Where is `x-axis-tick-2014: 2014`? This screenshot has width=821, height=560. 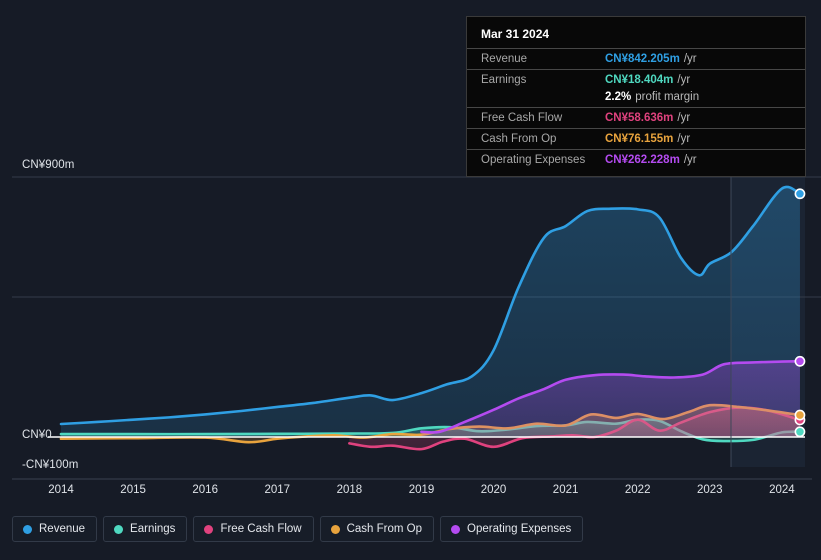
x-axis-tick-2014: 2014 is located at coordinates (61, 490).